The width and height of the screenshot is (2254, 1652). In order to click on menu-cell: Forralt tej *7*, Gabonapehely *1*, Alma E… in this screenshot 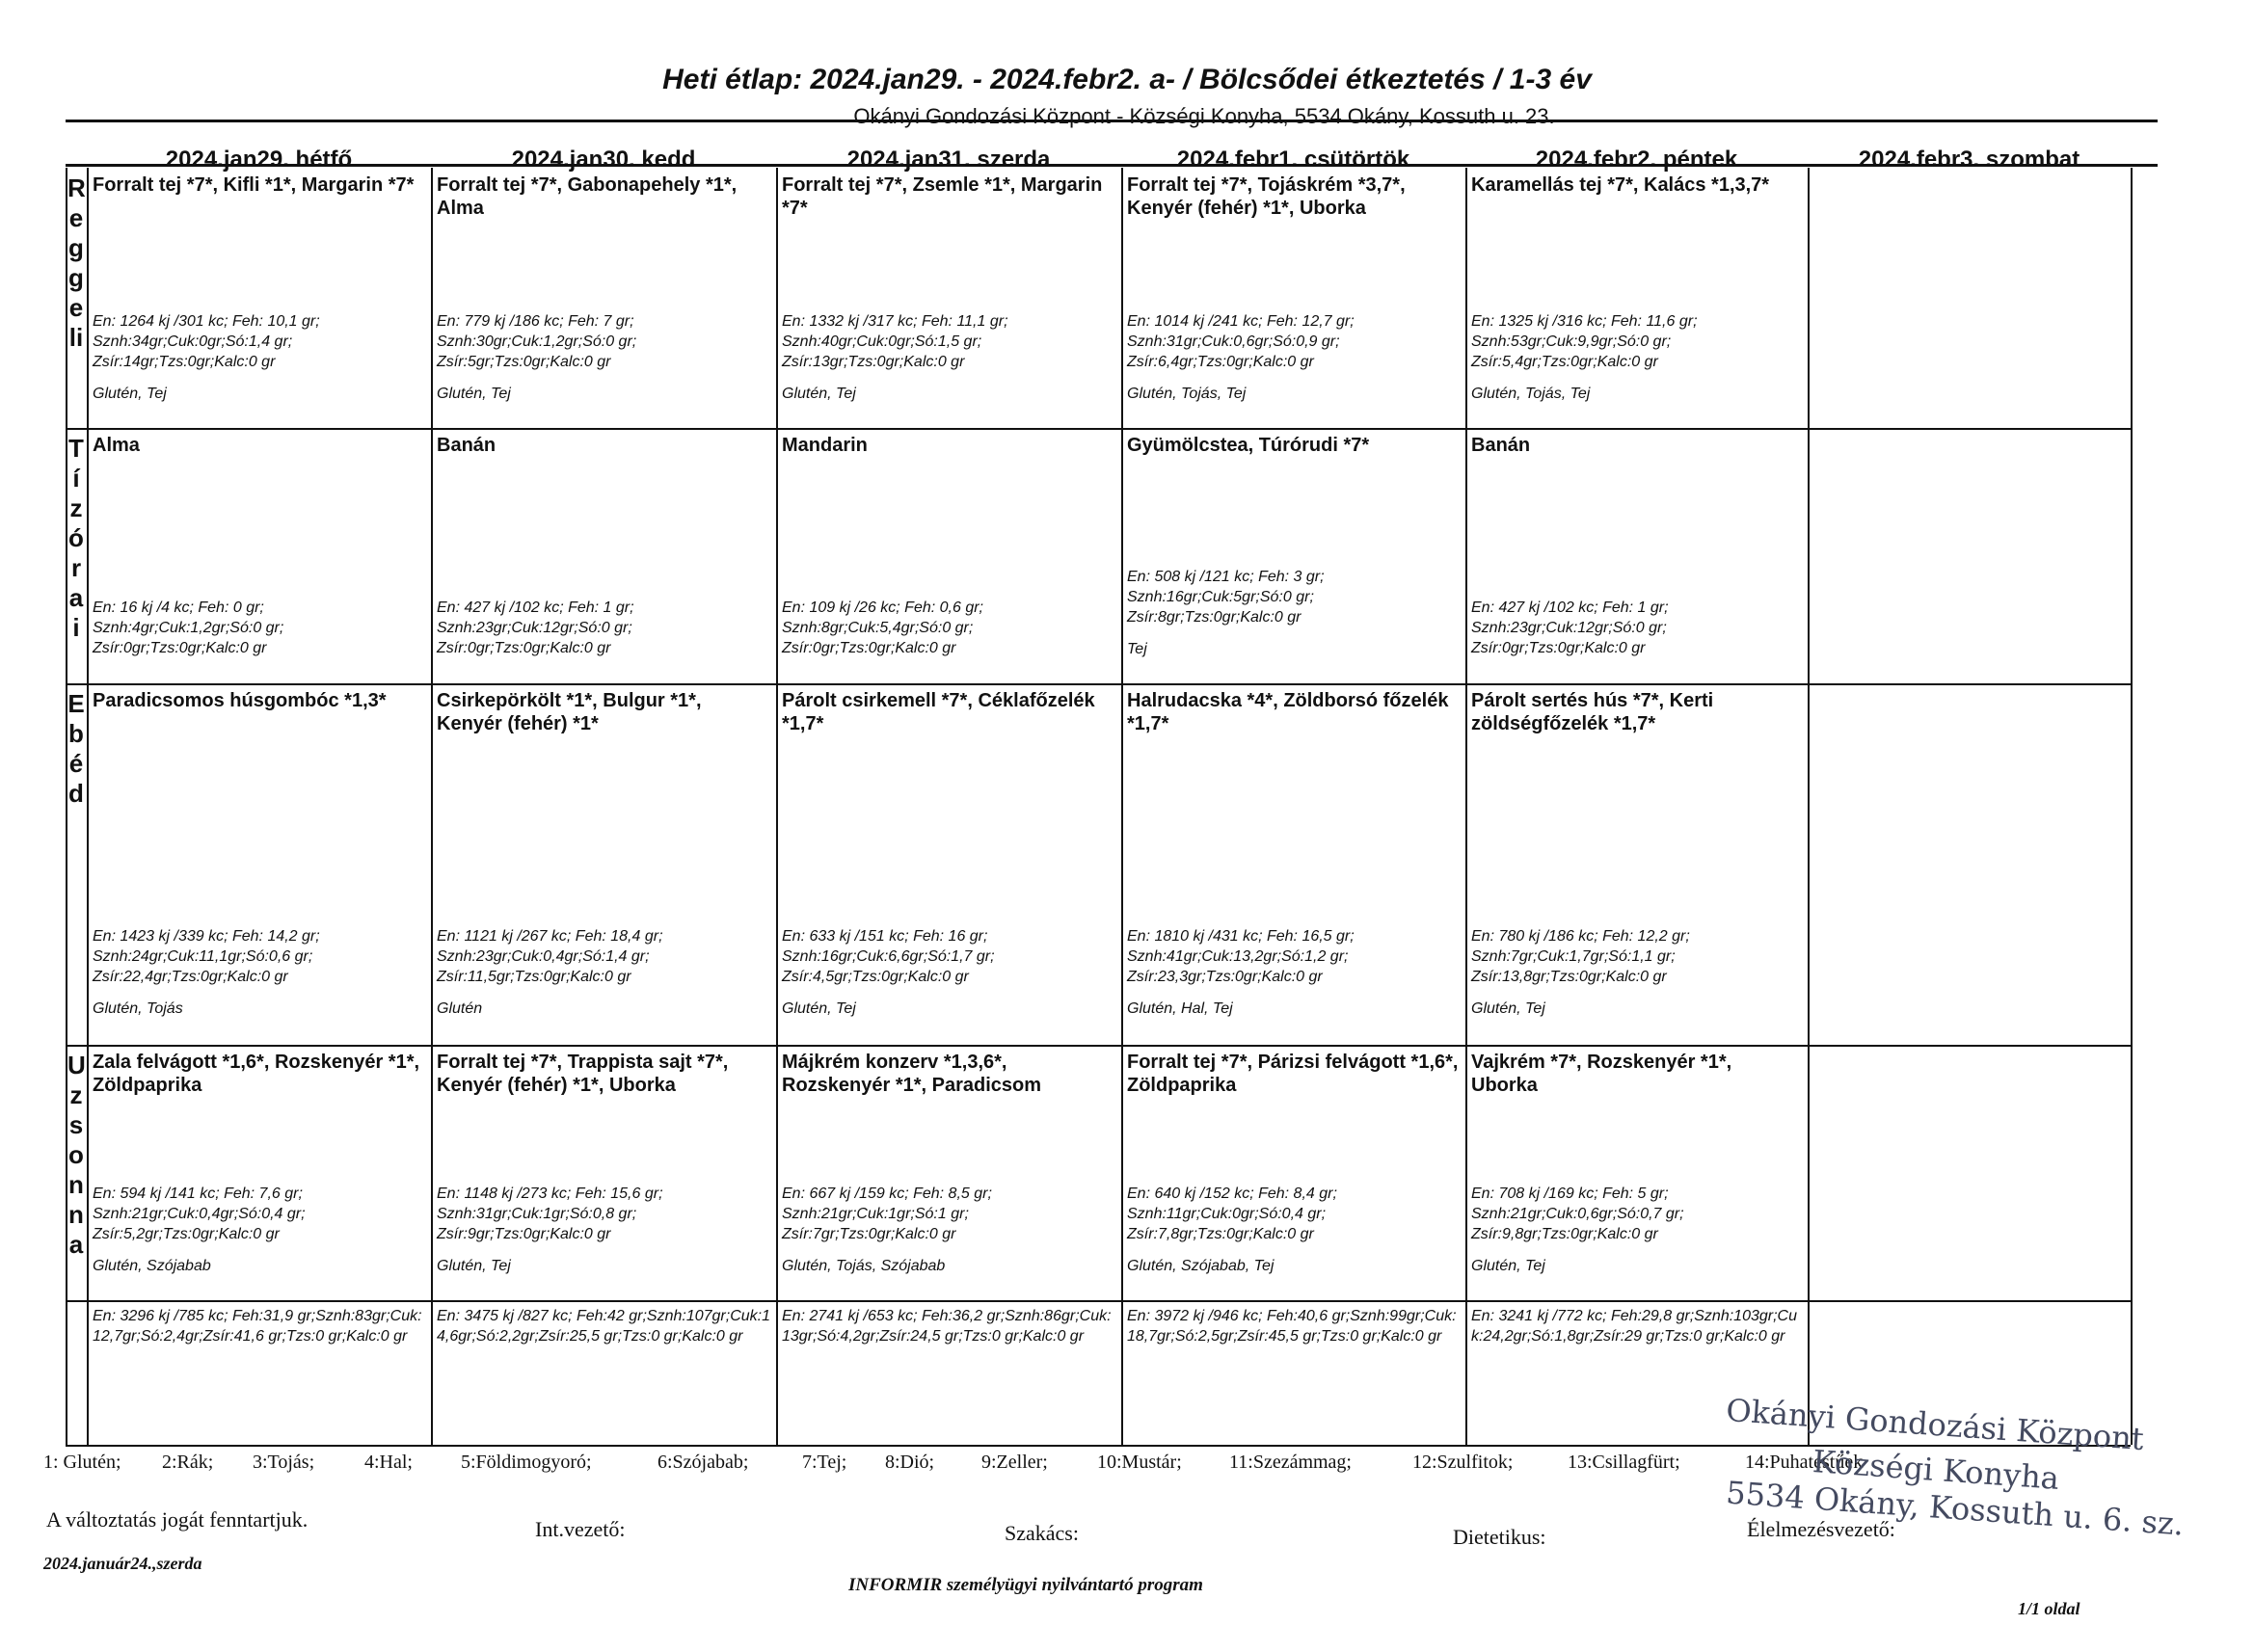, I will do `click(604, 298)`.